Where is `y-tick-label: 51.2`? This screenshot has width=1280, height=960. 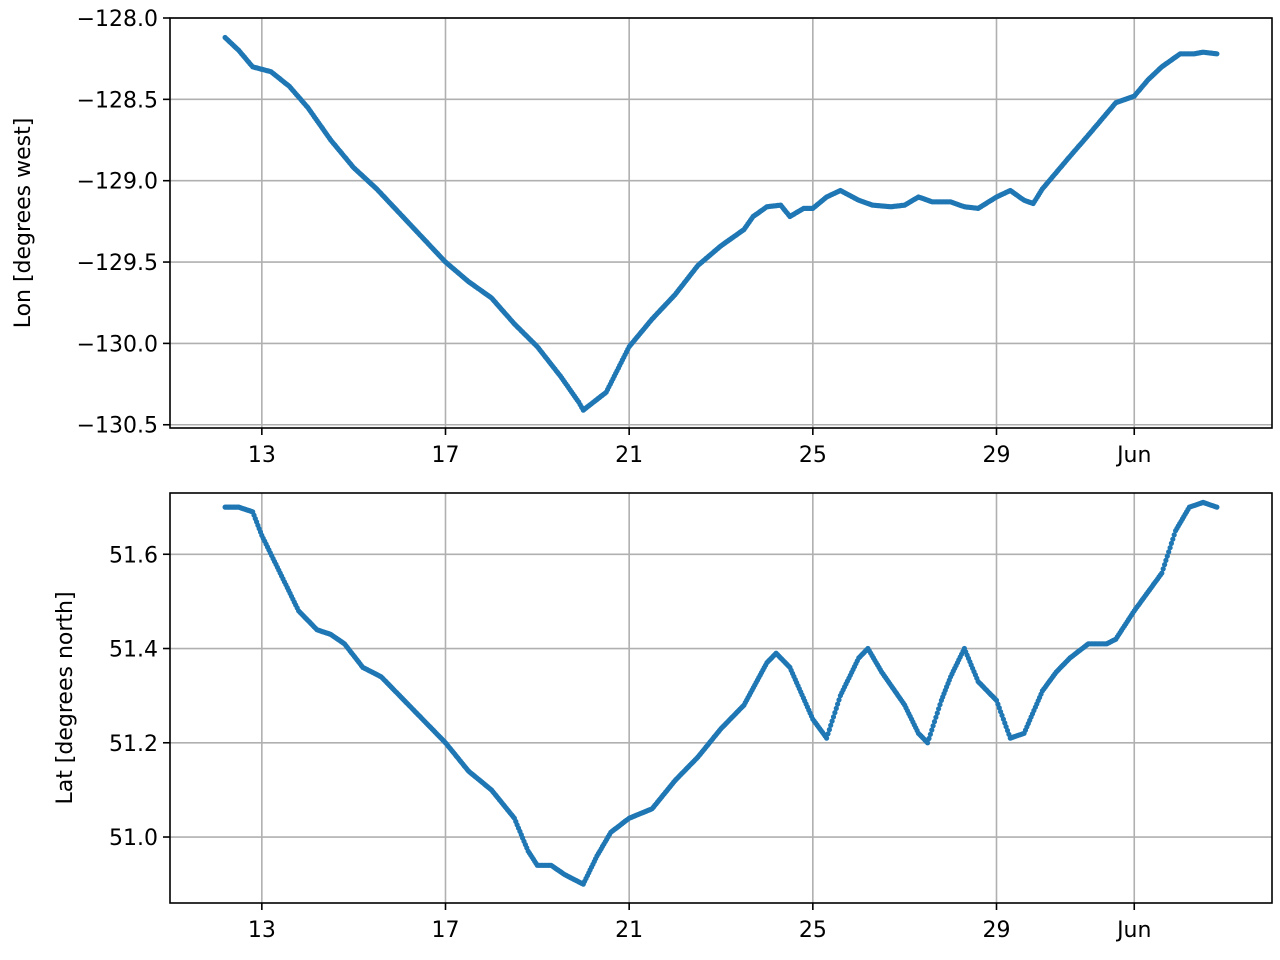
y-tick-label: 51.2 is located at coordinates (133, 744).